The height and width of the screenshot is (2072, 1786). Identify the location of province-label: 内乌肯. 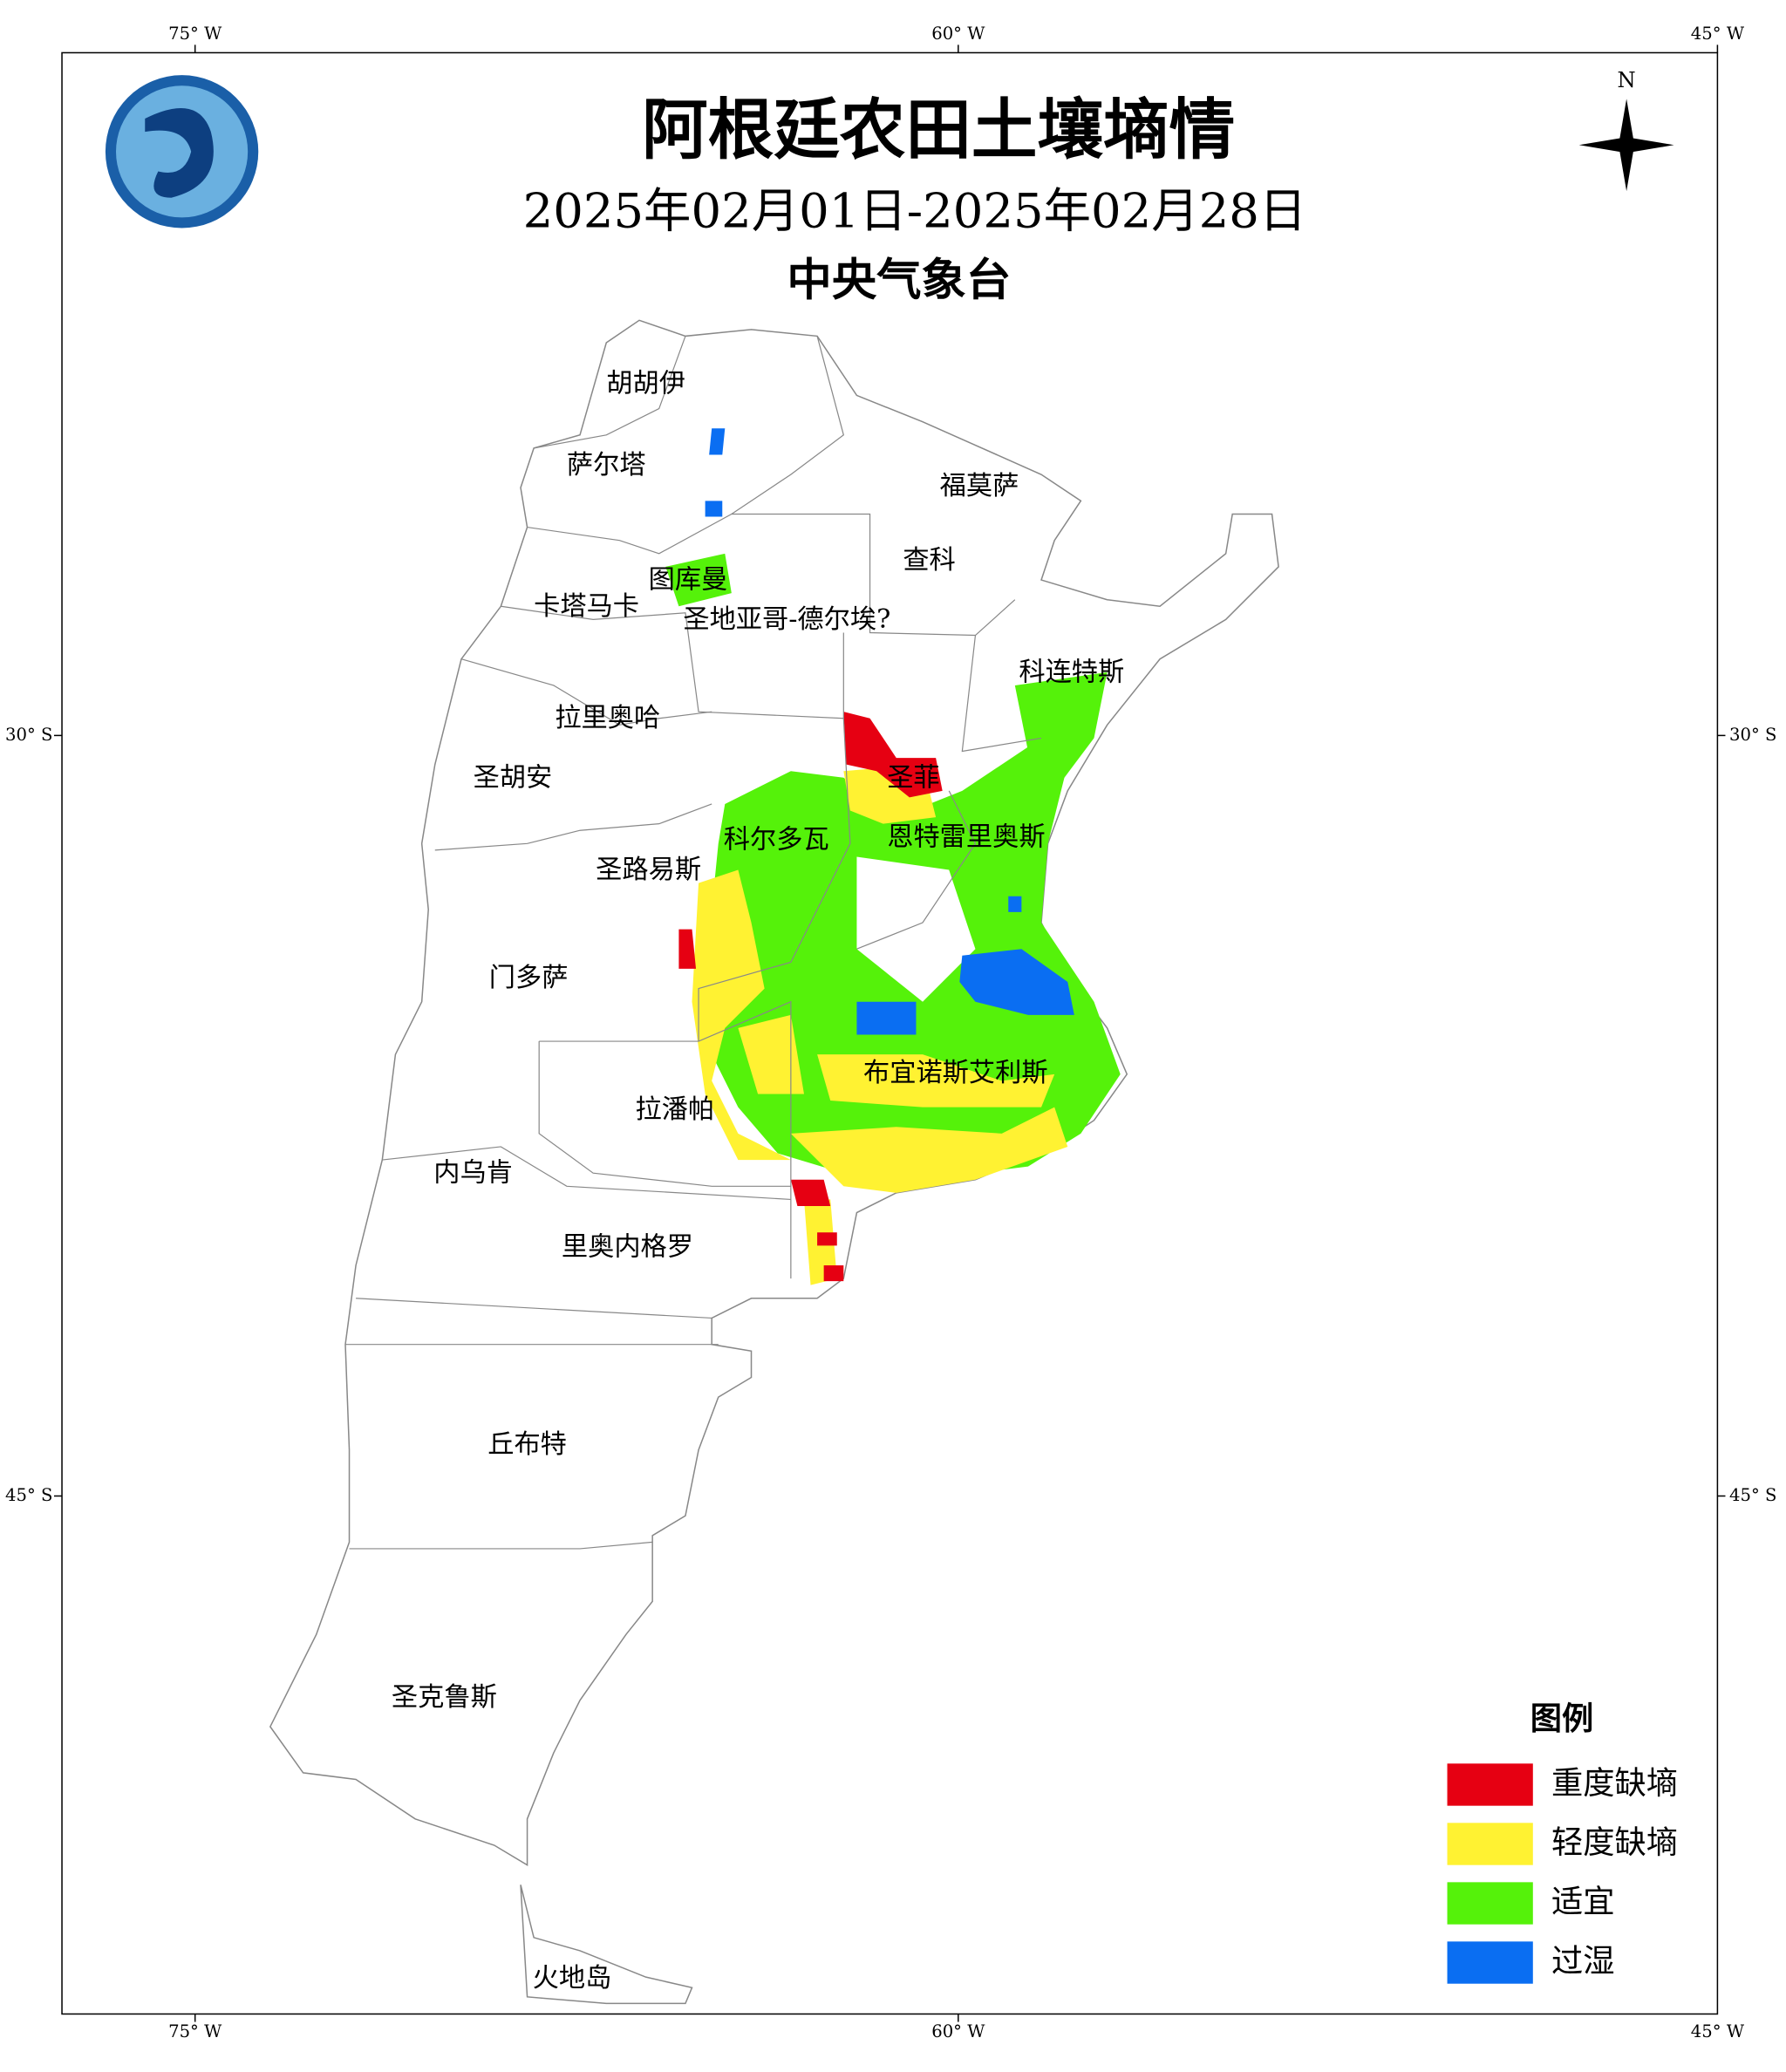
(473, 1173).